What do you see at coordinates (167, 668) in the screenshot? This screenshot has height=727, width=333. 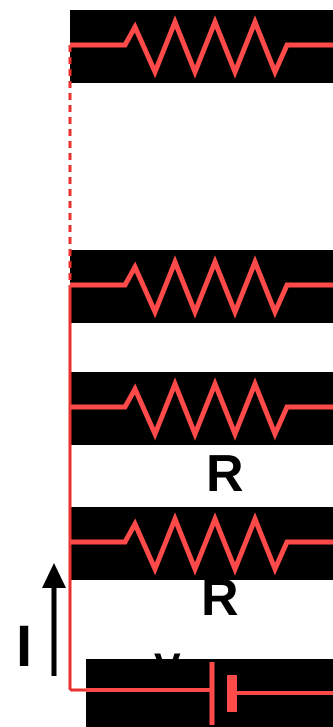 I see `voltage-label: V` at bounding box center [167, 668].